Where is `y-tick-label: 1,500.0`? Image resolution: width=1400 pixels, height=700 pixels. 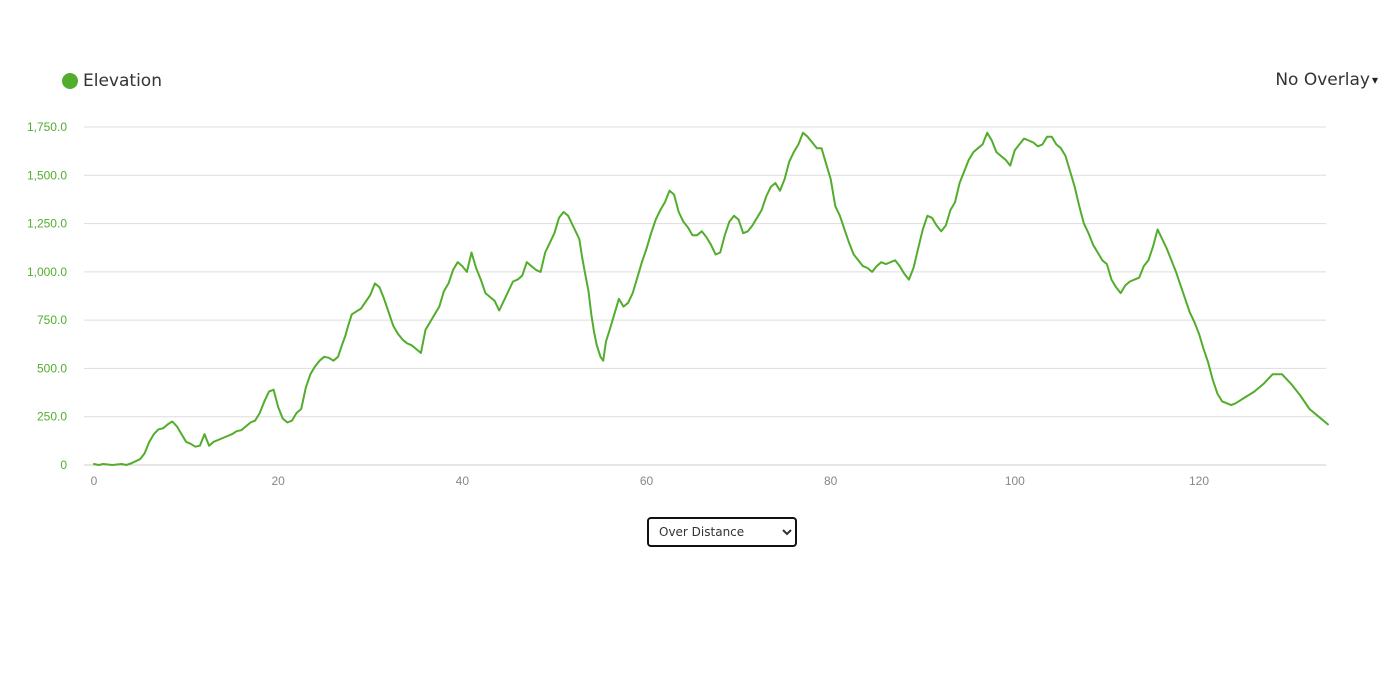 y-tick-label: 1,500.0 is located at coordinates (47, 175).